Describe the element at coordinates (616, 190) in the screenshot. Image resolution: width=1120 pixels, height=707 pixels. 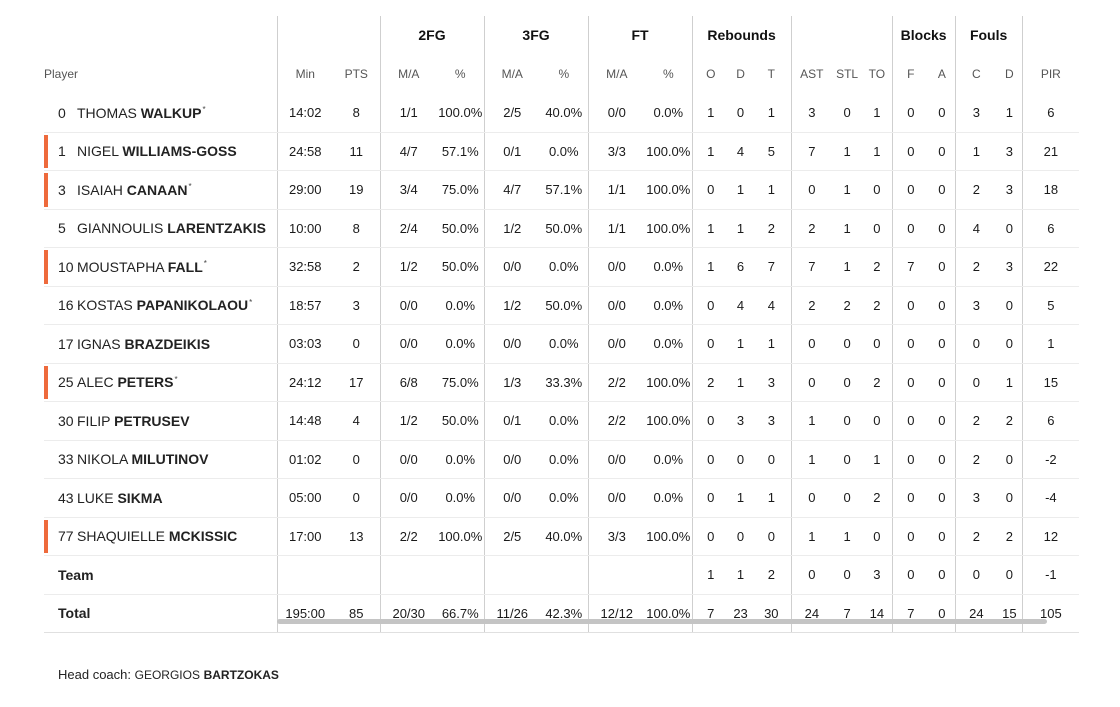
I see `stat-ft-ma: 1/1` at that location.